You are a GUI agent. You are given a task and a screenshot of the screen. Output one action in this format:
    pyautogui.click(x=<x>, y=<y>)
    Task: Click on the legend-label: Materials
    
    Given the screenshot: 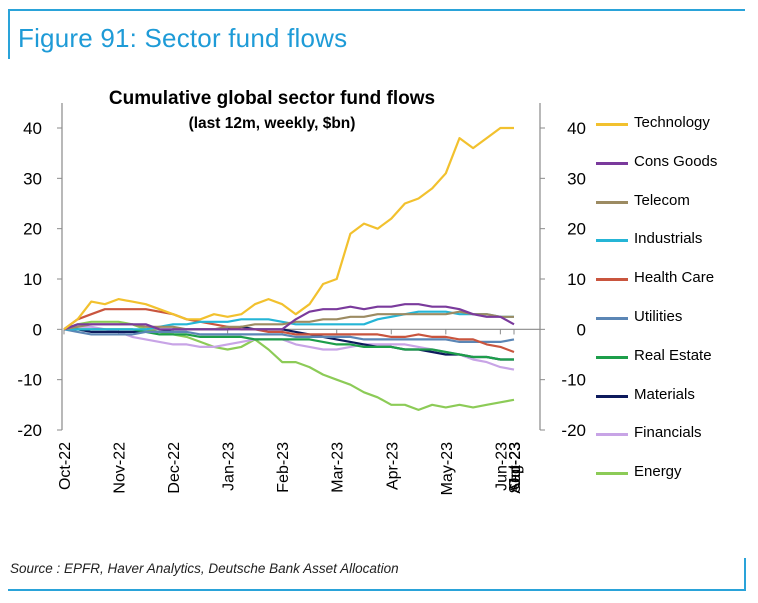 What is the action you would take?
    pyautogui.click(x=664, y=394)
    